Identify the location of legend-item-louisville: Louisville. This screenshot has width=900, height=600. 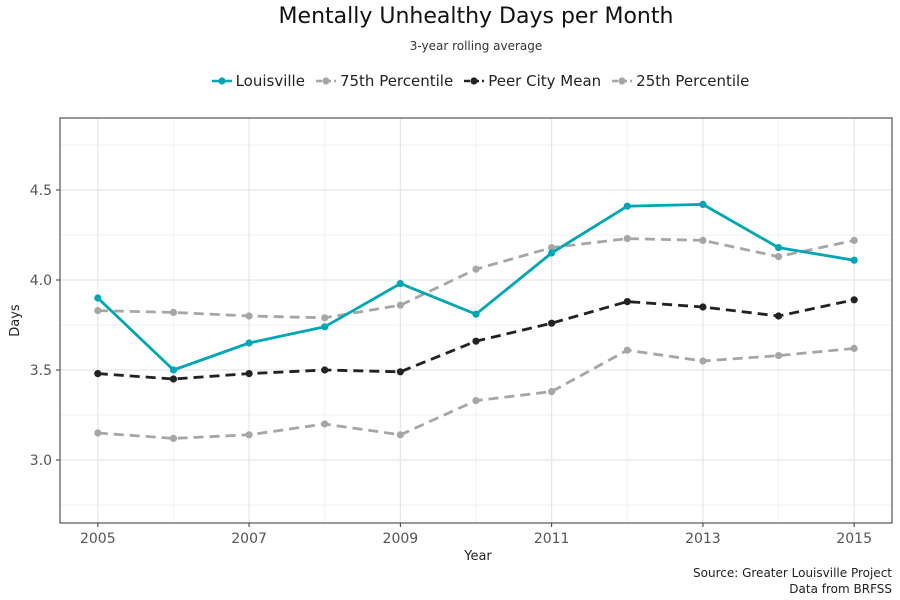
(258, 81).